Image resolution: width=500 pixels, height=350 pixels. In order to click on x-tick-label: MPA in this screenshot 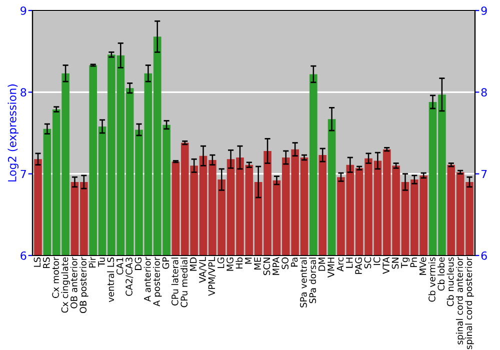, I will do `click(276, 265)`.